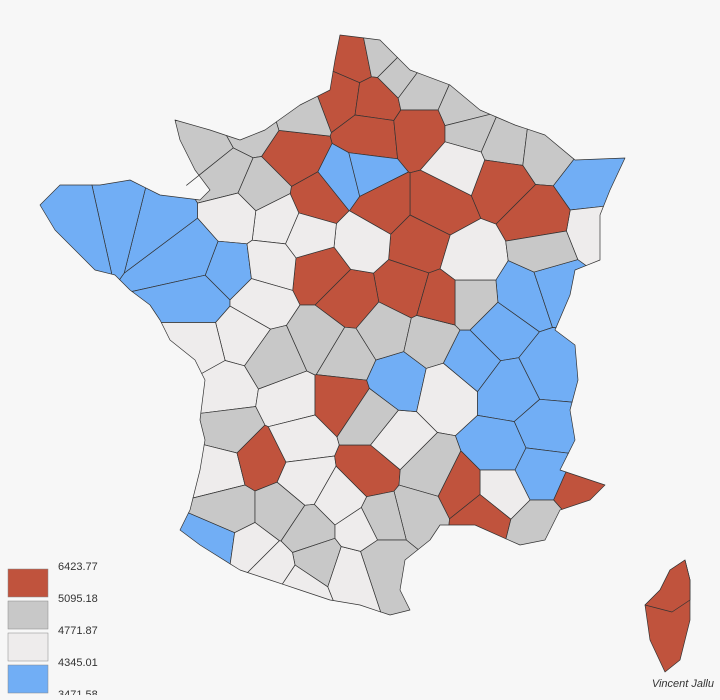  Describe the element at coordinates (78, 567) in the screenshot. I see `legend-label: 6423.77` at that location.